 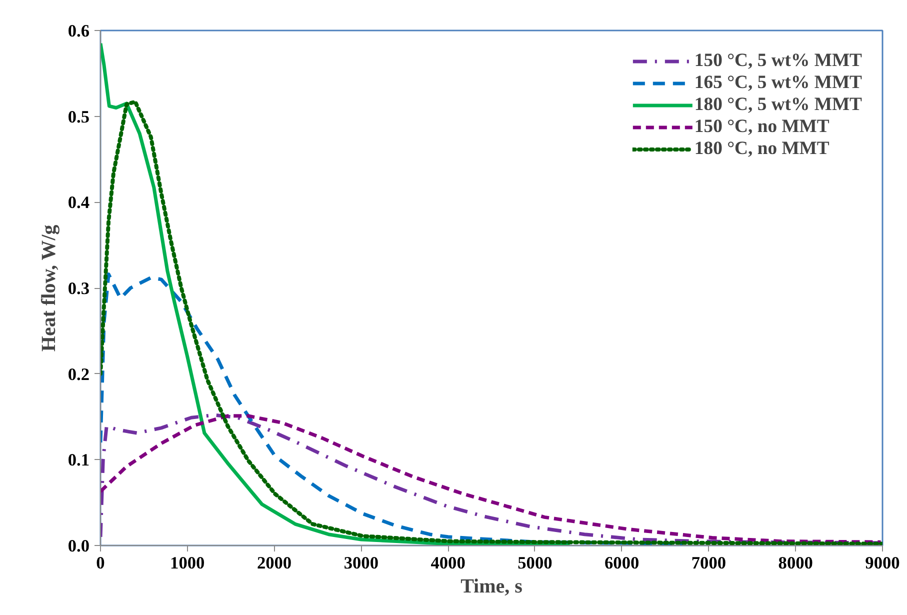 I want to click on x-tick-label: 1000, so click(x=187, y=563).